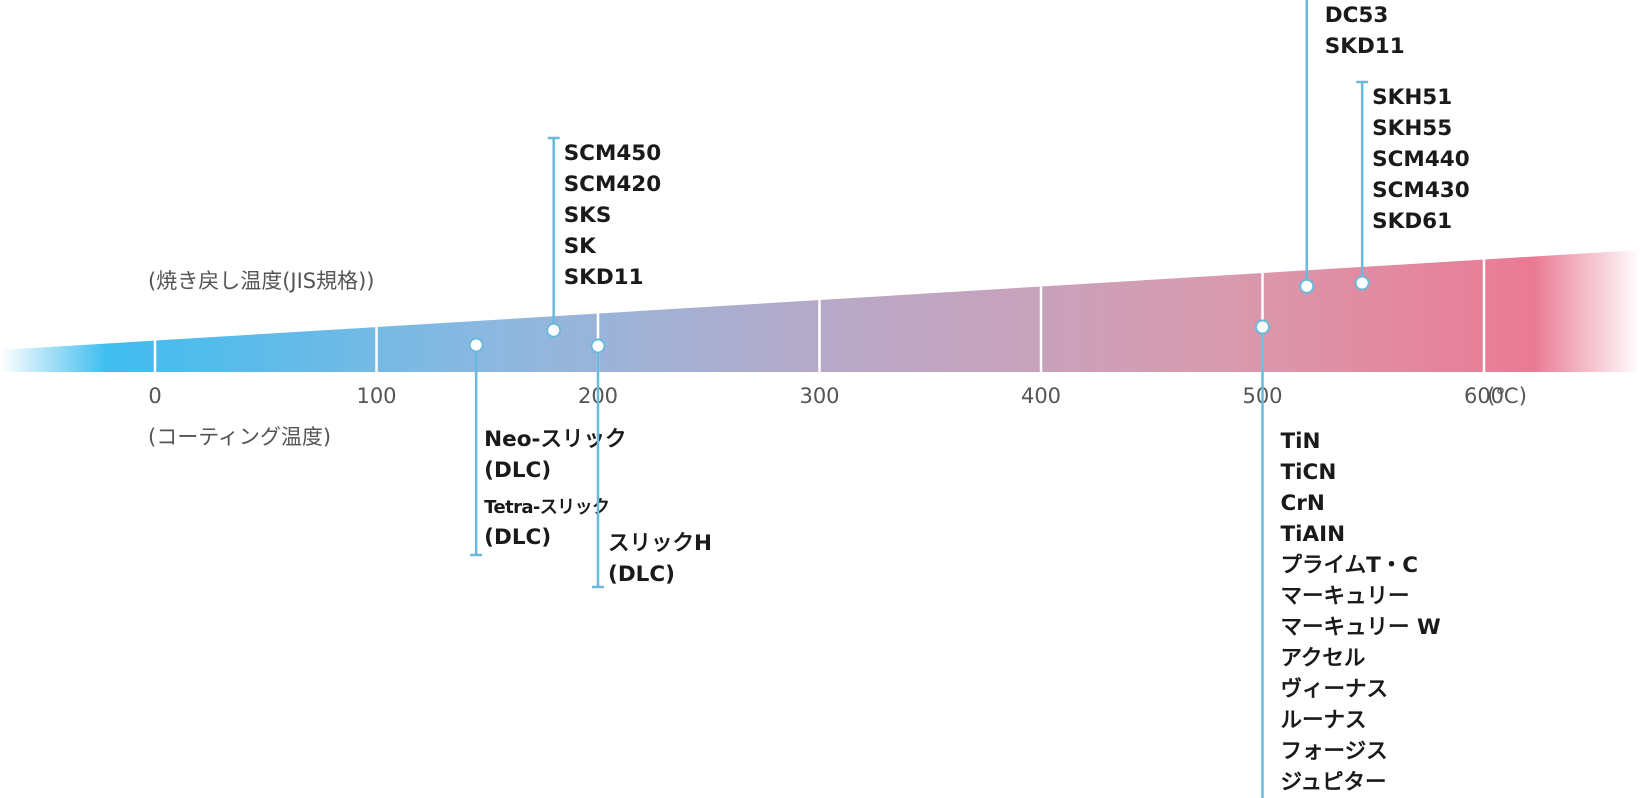 This screenshot has width=1640, height=798. What do you see at coordinates (154, 396) in the screenshot?
I see `axis-tick-label: 0` at bounding box center [154, 396].